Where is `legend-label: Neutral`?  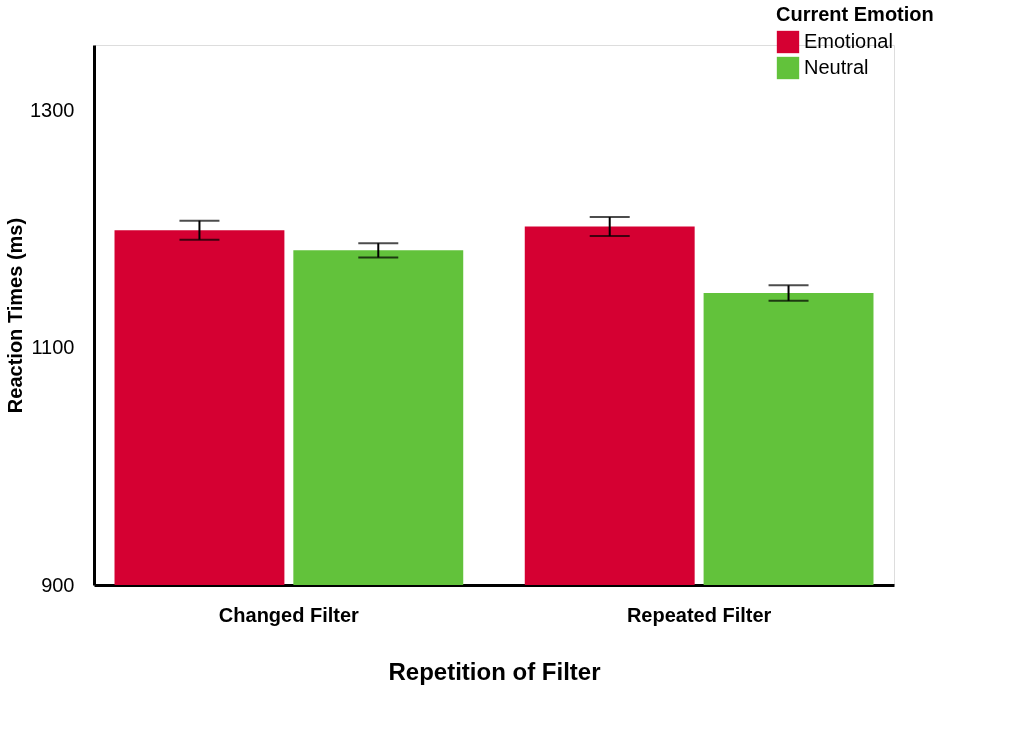
legend-label: Neutral is located at coordinates (836, 67).